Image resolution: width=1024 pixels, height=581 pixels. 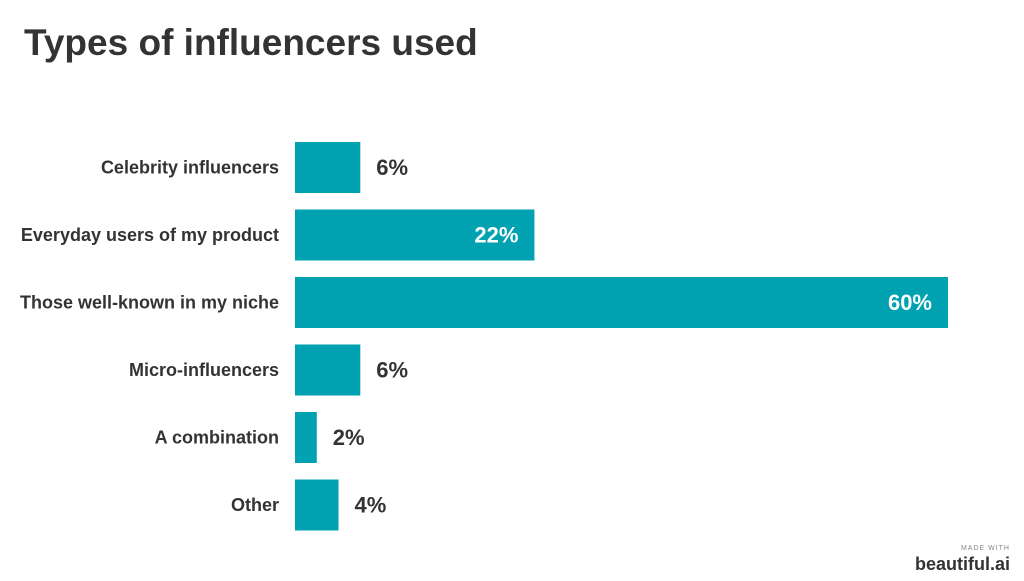 I want to click on category-label: Other, so click(x=255, y=505).